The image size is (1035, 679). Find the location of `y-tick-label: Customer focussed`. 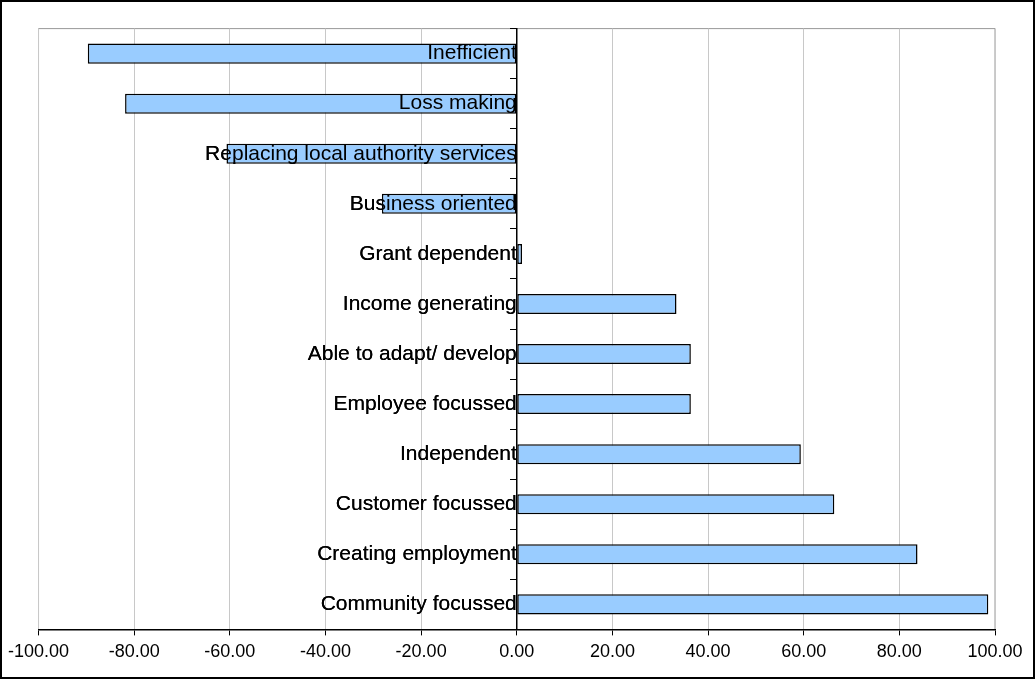

y-tick-label: Customer focussed is located at coordinates (426, 503).